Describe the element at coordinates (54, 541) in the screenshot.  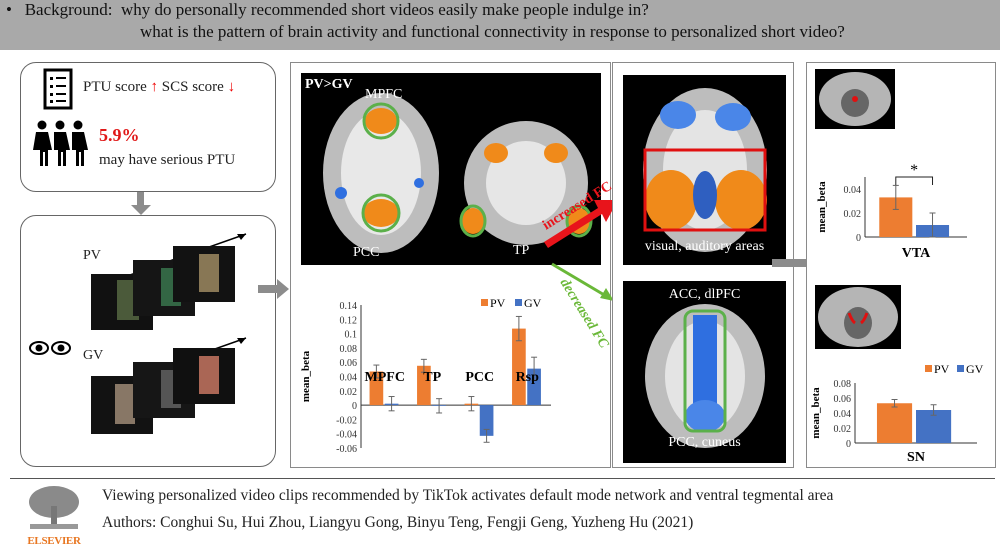
I see `elsevier-wordmark: ELSEVIER` at that location.